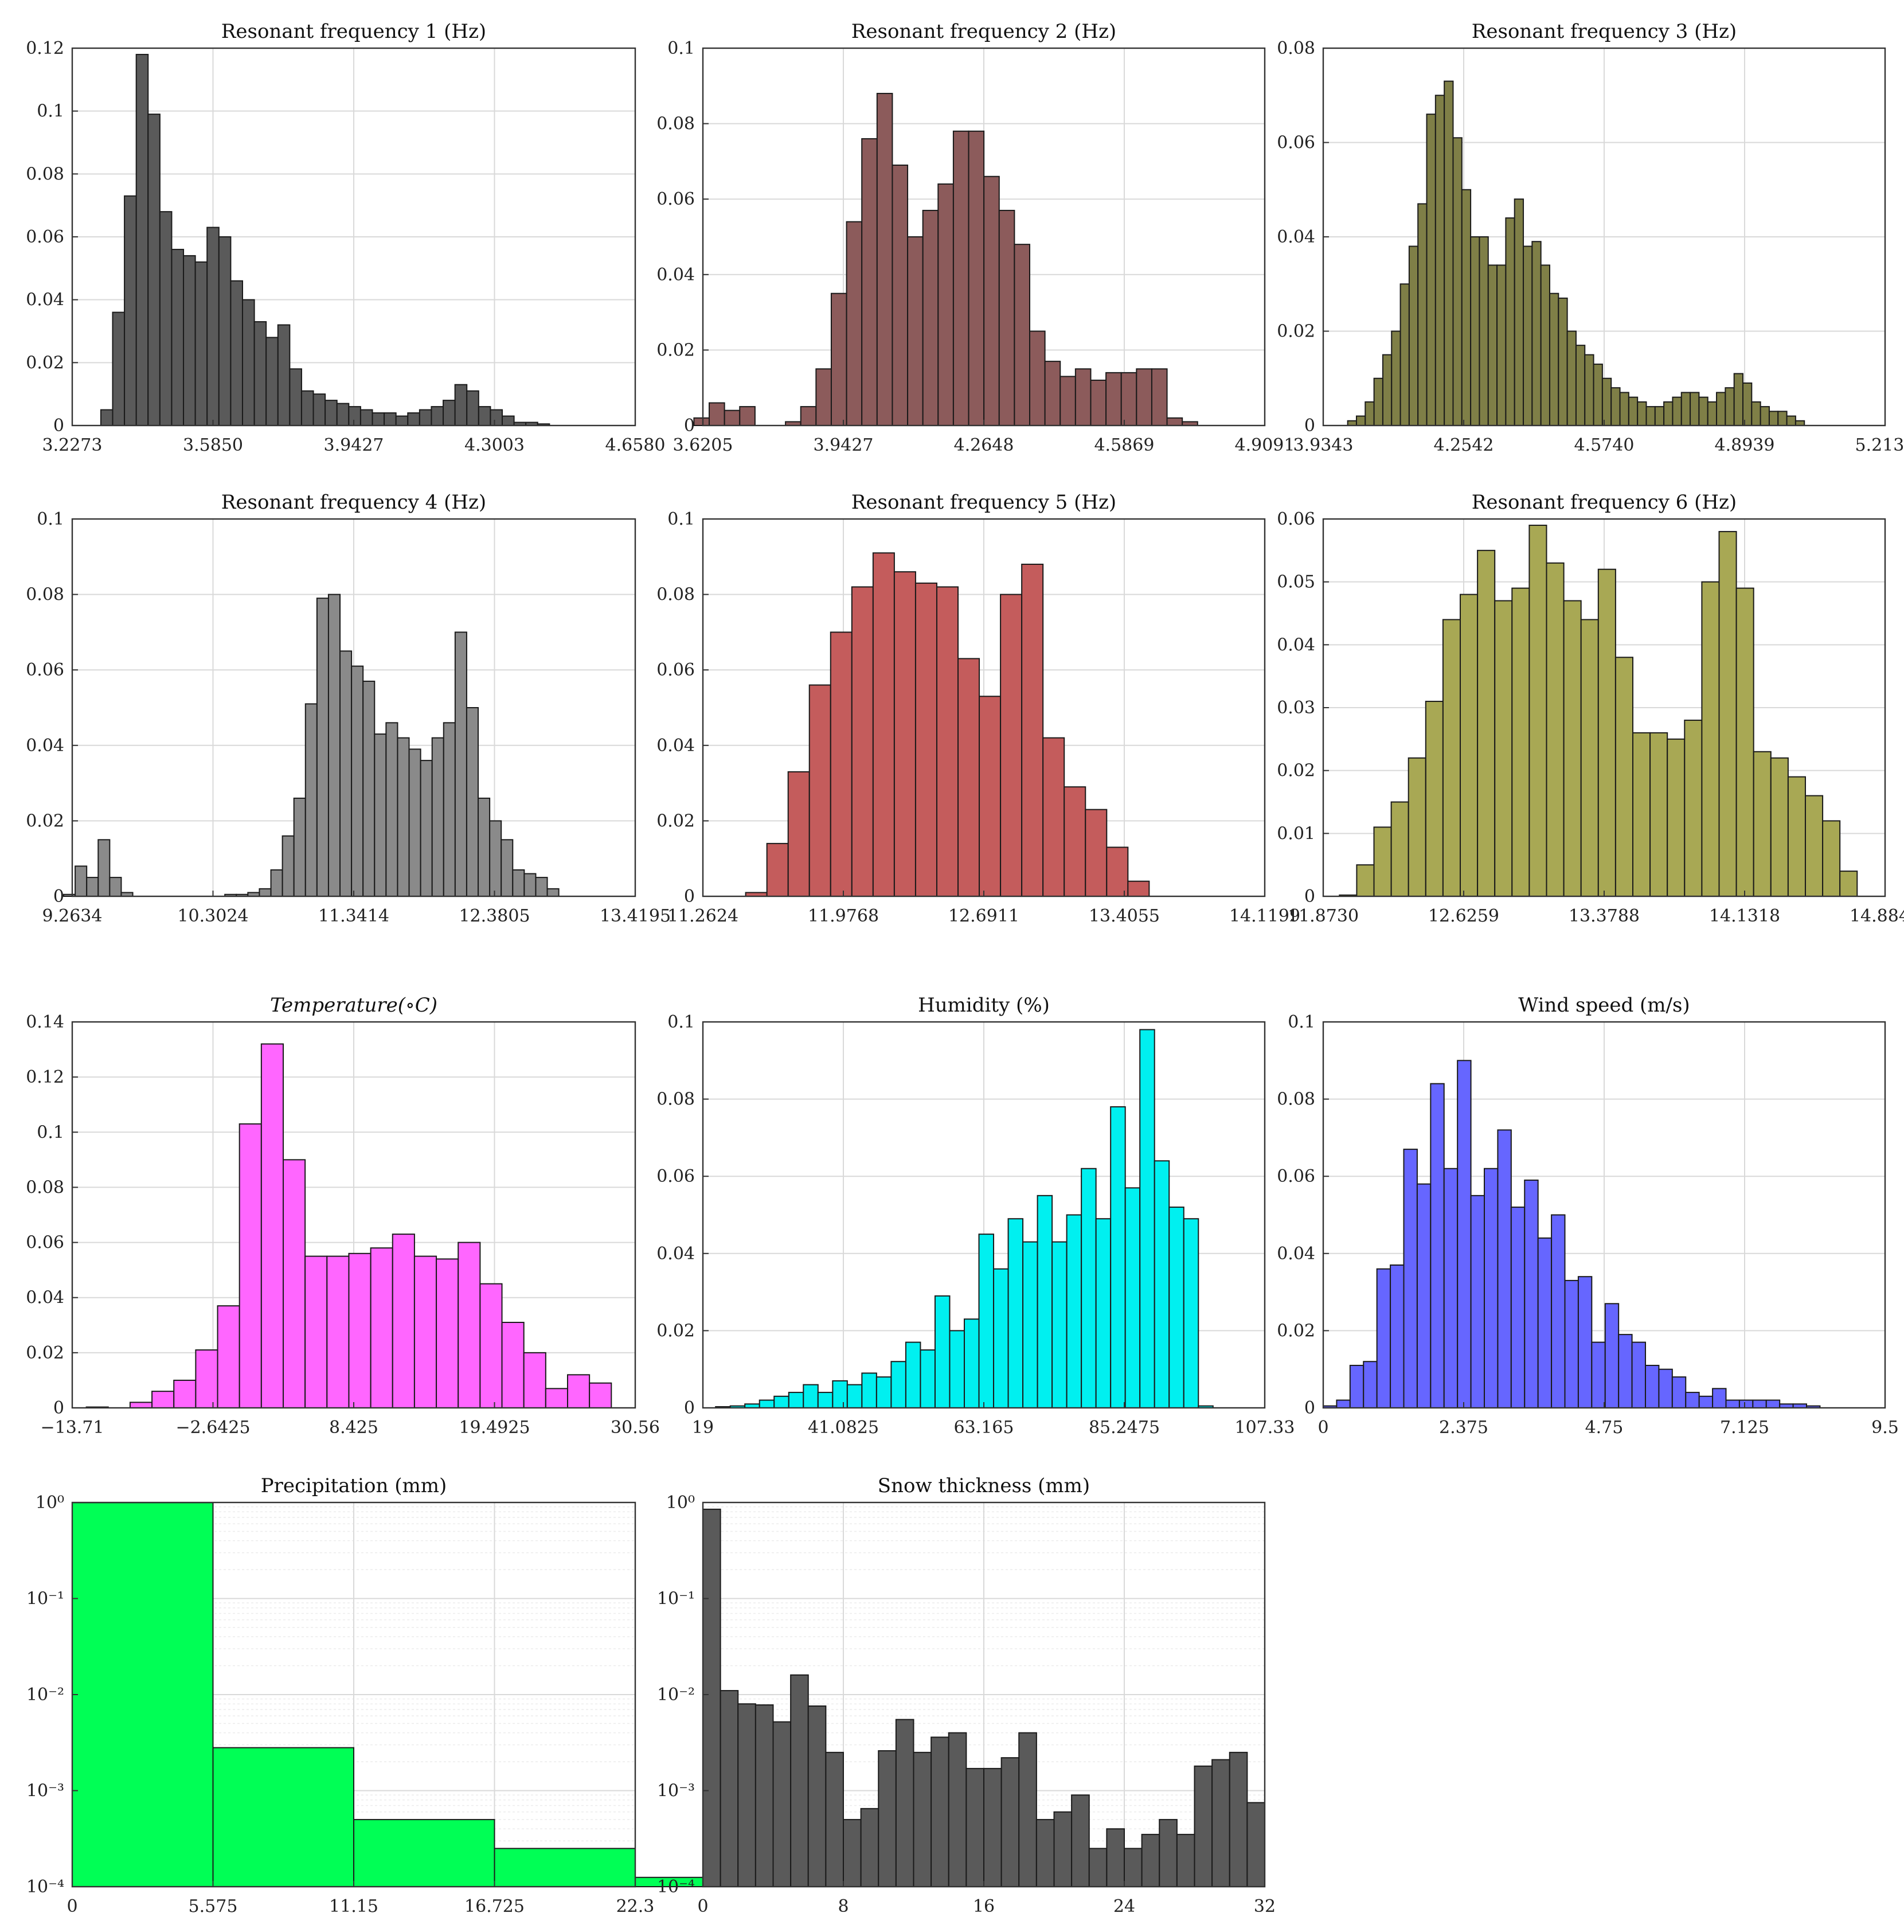 This screenshot has height=1932, width=1904. What do you see at coordinates (1463, 1428) in the screenshot?
I see `x-tick-label: 2.375` at bounding box center [1463, 1428].